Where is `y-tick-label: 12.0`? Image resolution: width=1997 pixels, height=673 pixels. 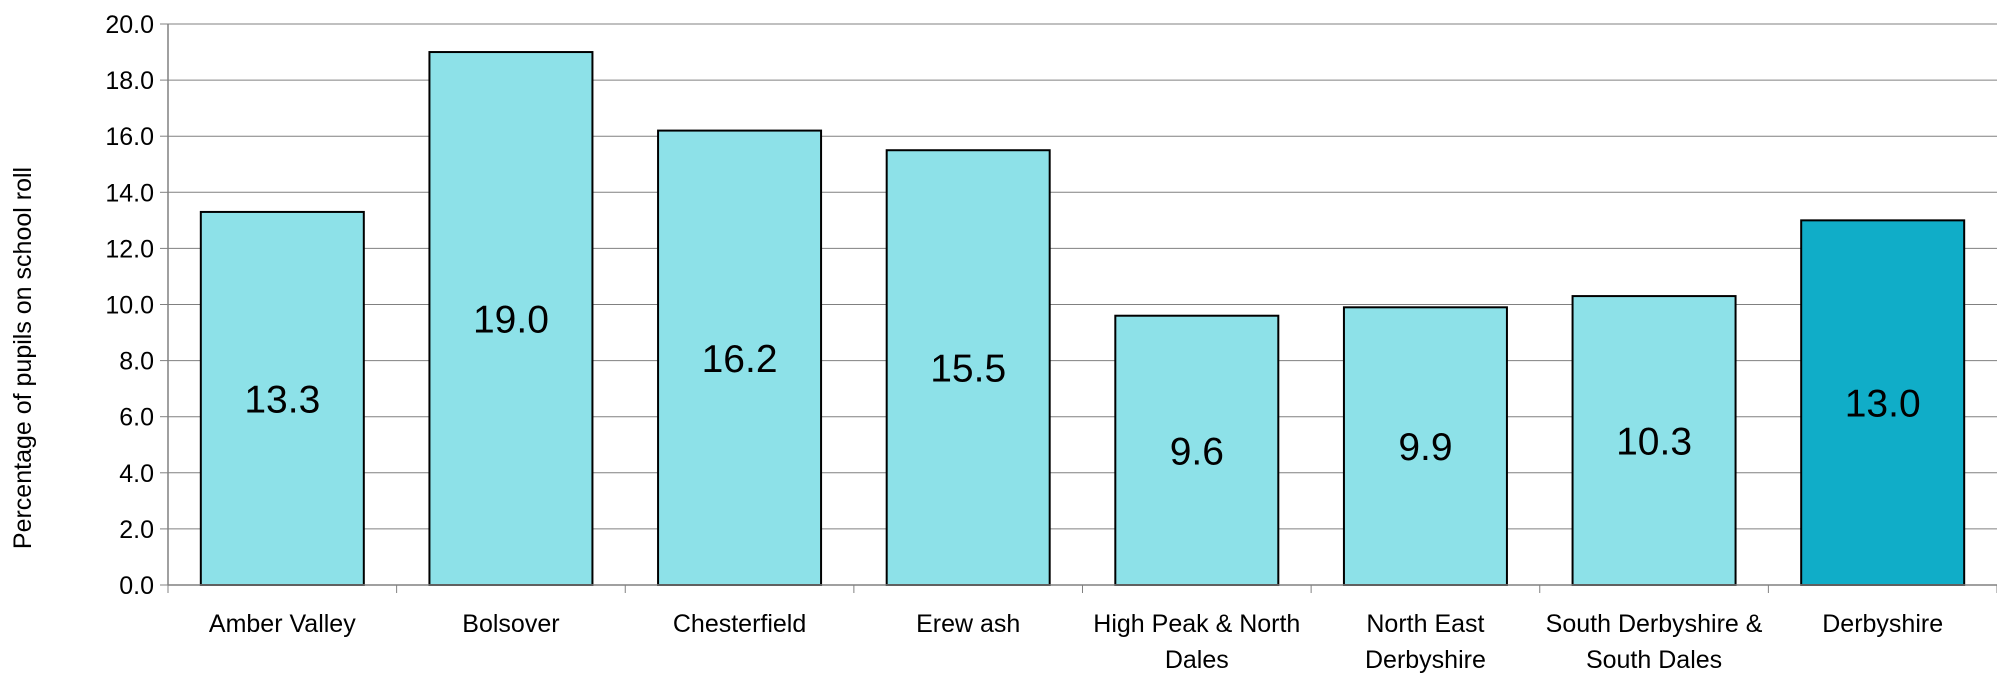 y-tick-label: 12.0 is located at coordinates (129, 249).